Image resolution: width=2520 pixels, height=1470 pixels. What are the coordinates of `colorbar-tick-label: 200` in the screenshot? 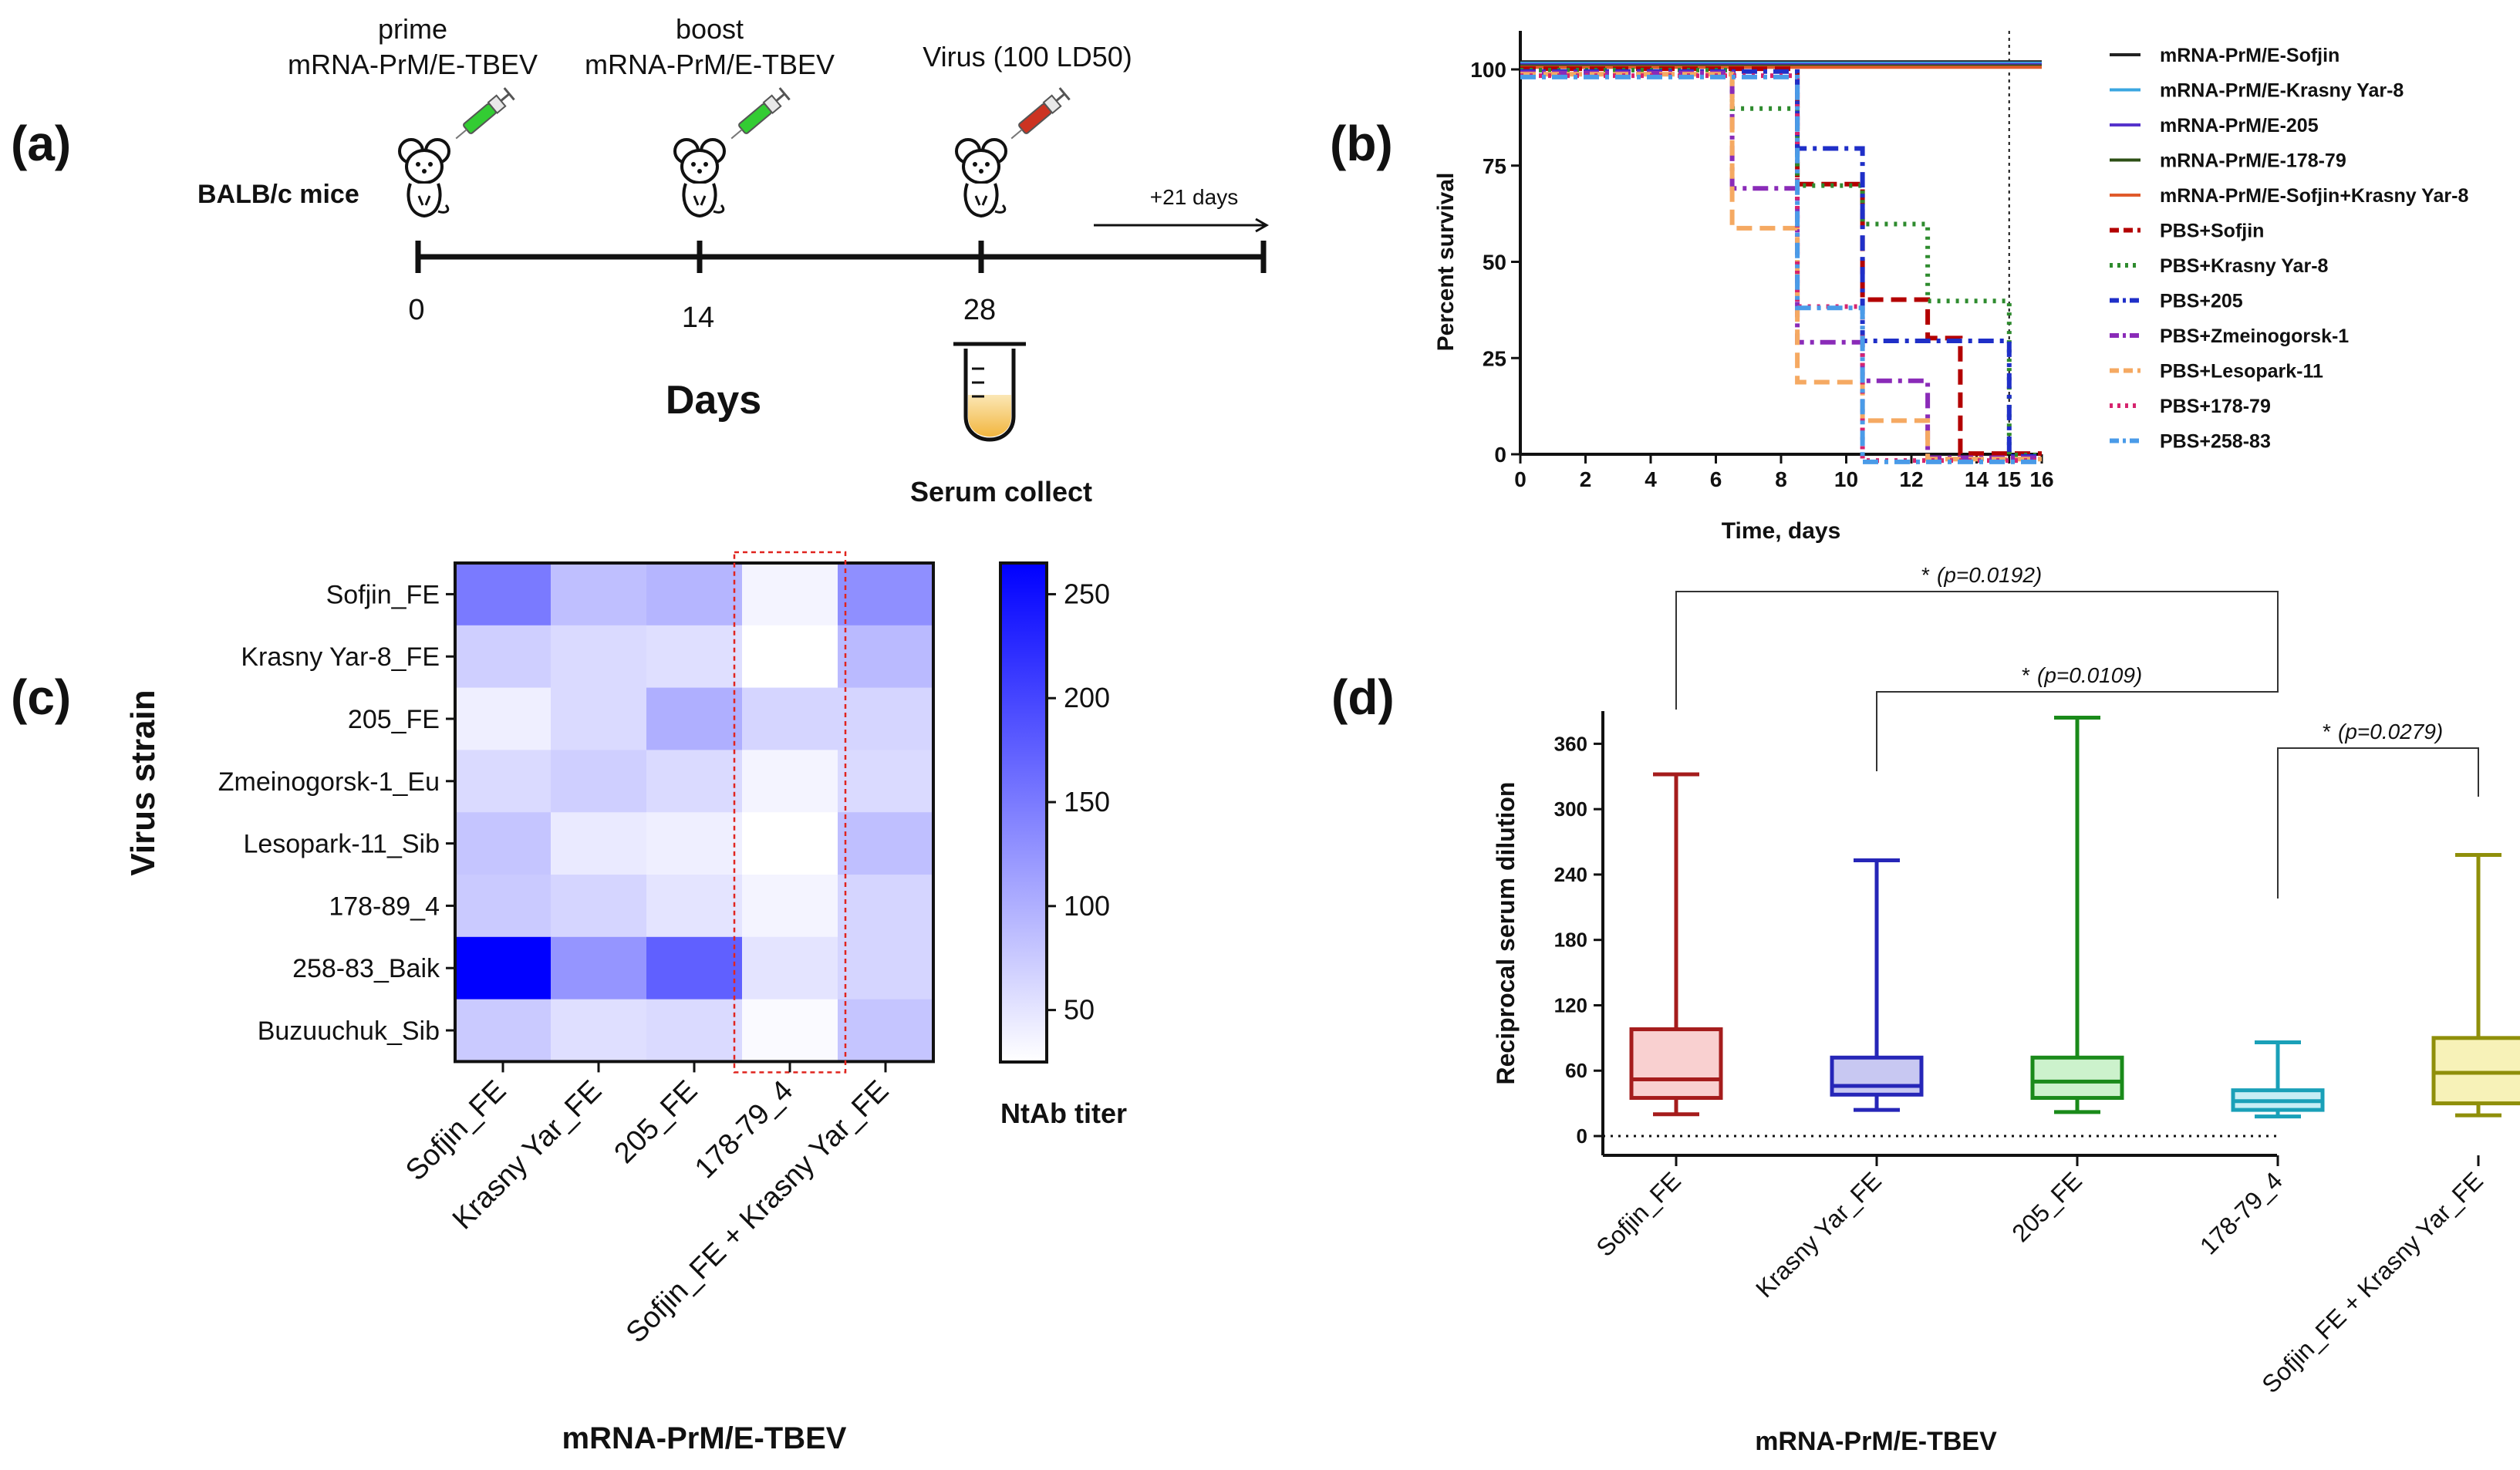 It's located at (1087, 697).